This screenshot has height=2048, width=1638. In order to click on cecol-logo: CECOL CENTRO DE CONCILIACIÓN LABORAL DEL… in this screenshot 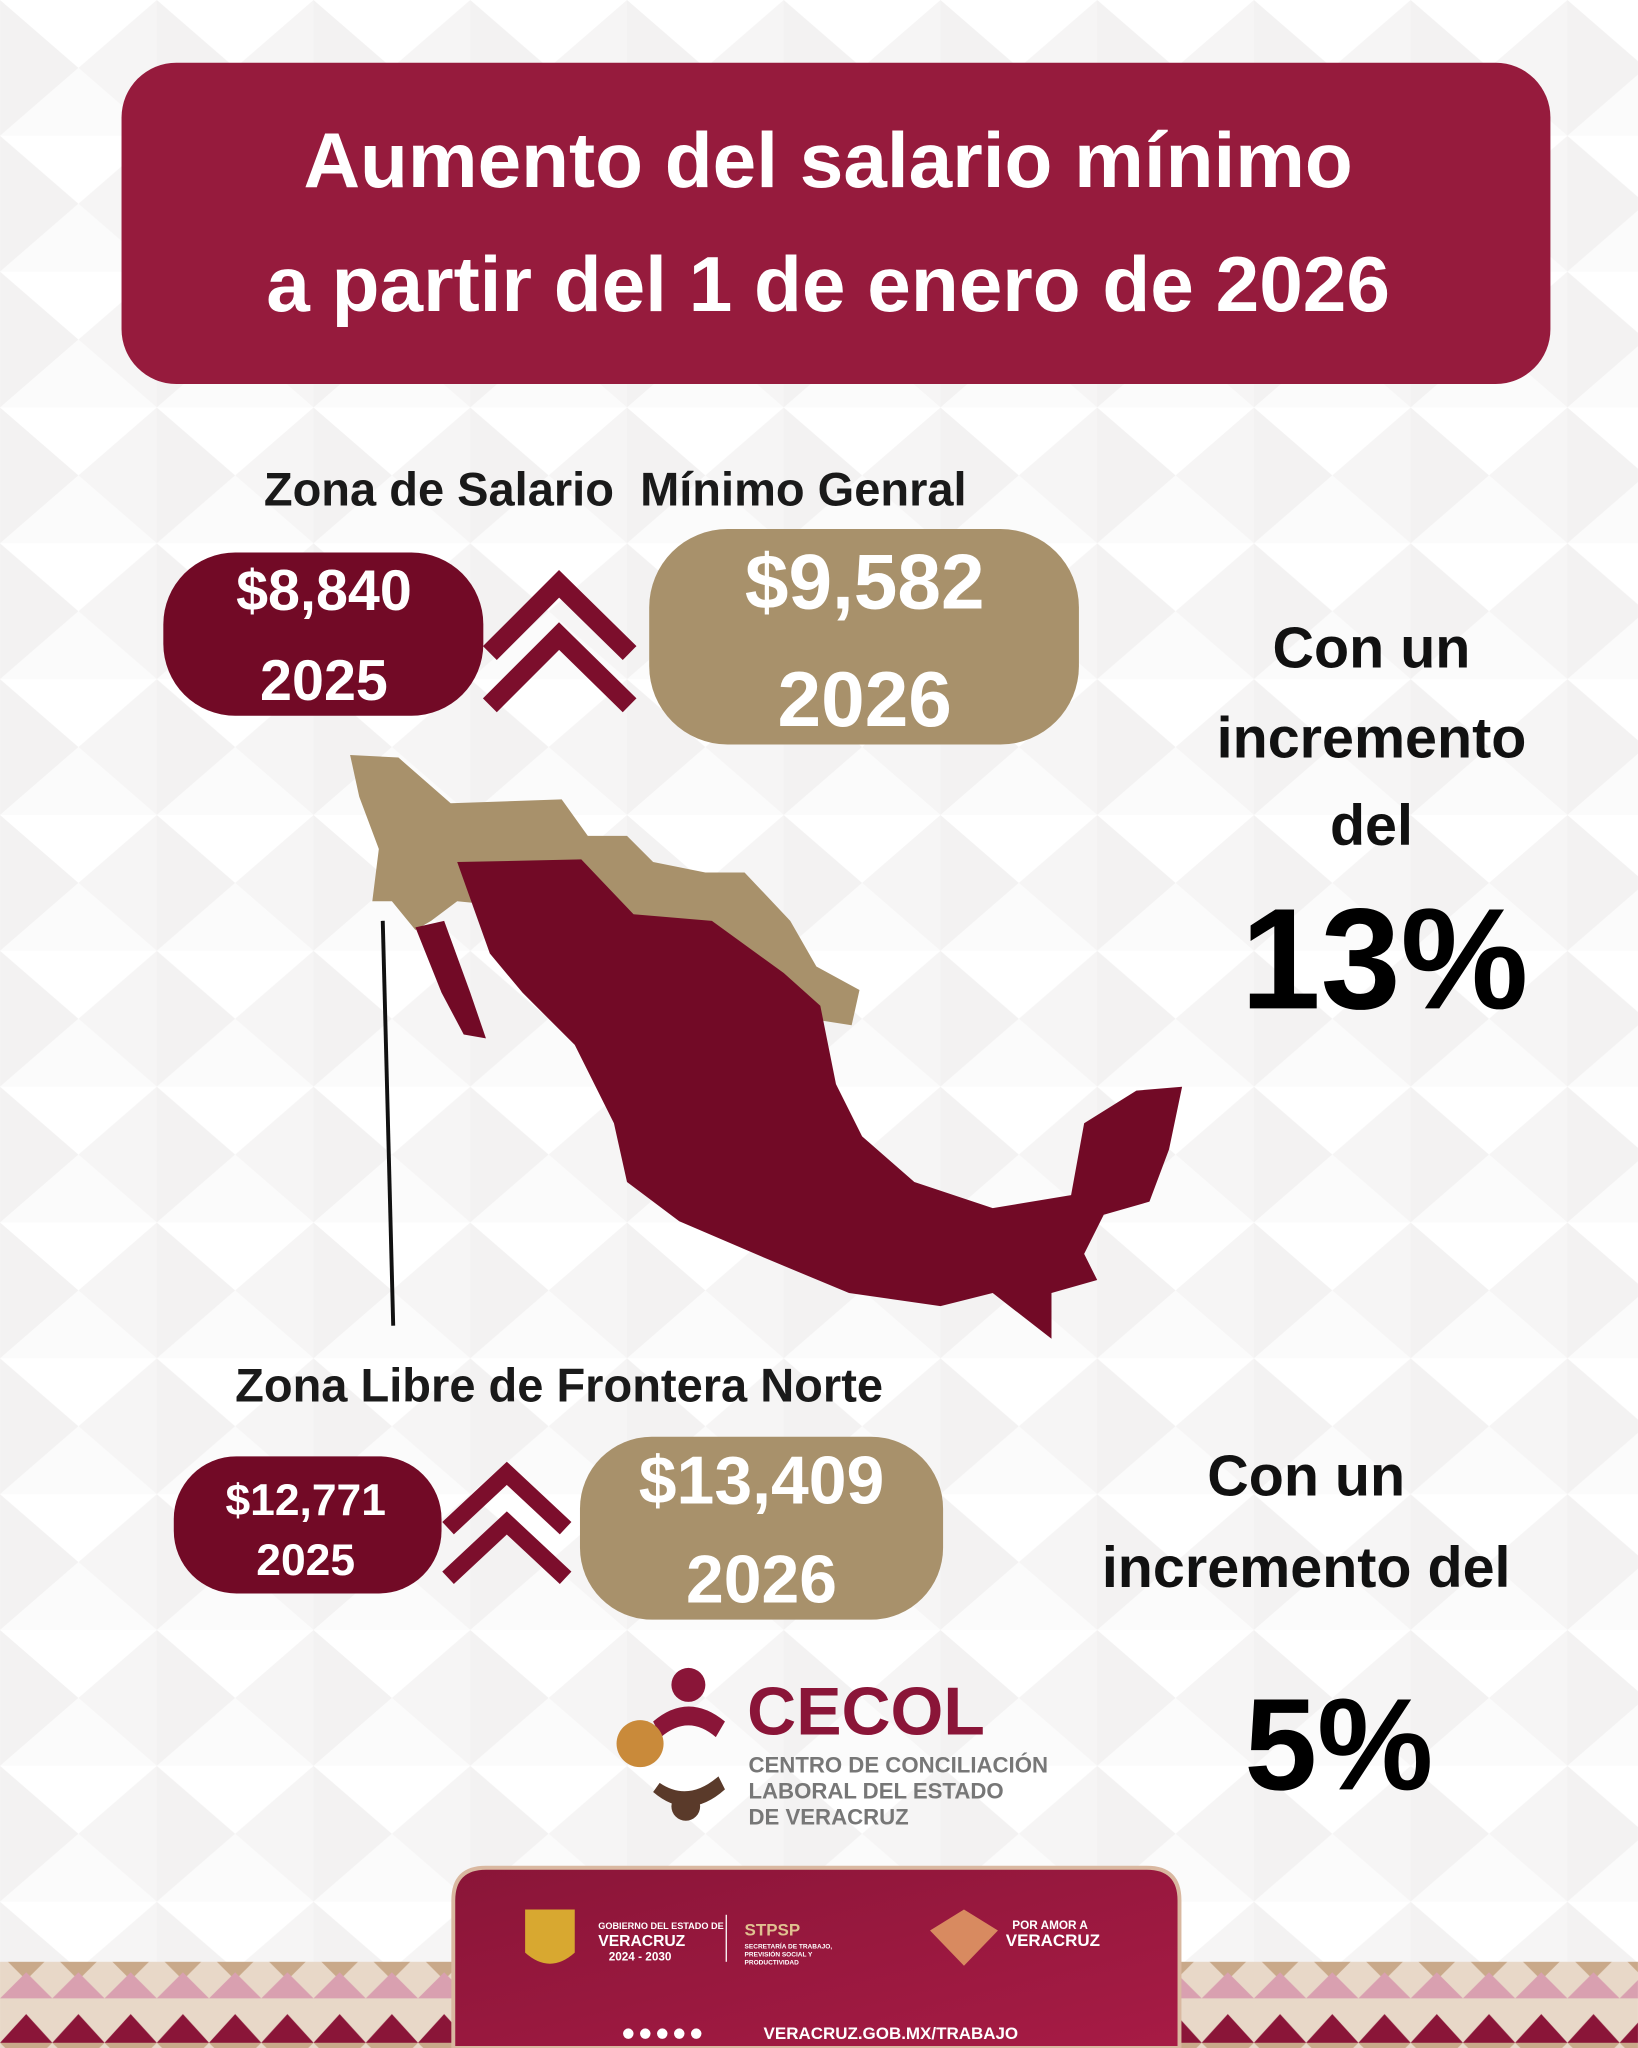, I will do `click(832, 1748)`.